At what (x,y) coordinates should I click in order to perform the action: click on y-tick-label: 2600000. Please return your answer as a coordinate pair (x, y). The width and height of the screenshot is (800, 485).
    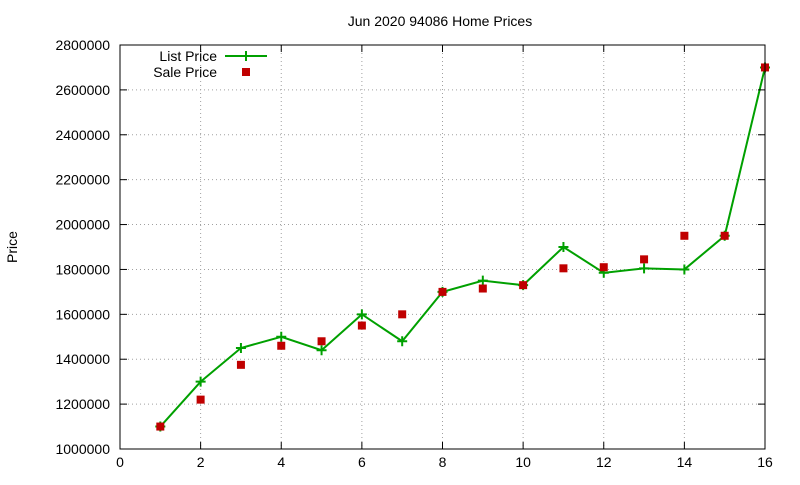
    Looking at the image, I should click on (82, 90).